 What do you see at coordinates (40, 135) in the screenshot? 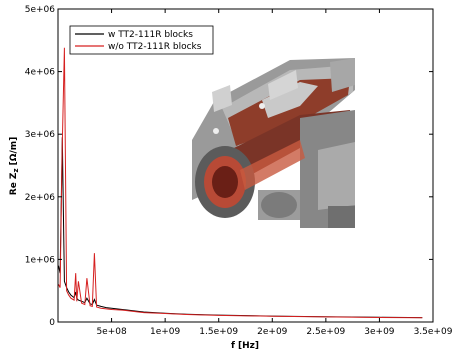
I see `y-tick-label: 3e+06` at bounding box center [40, 135].